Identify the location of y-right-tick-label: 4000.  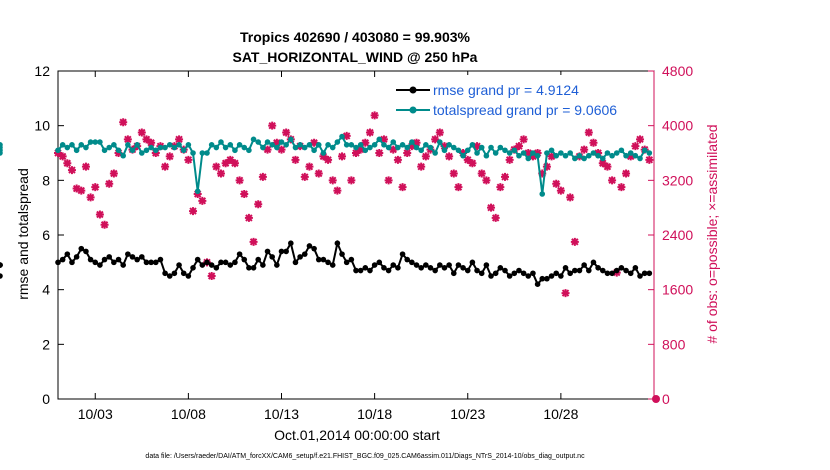
(677, 126).